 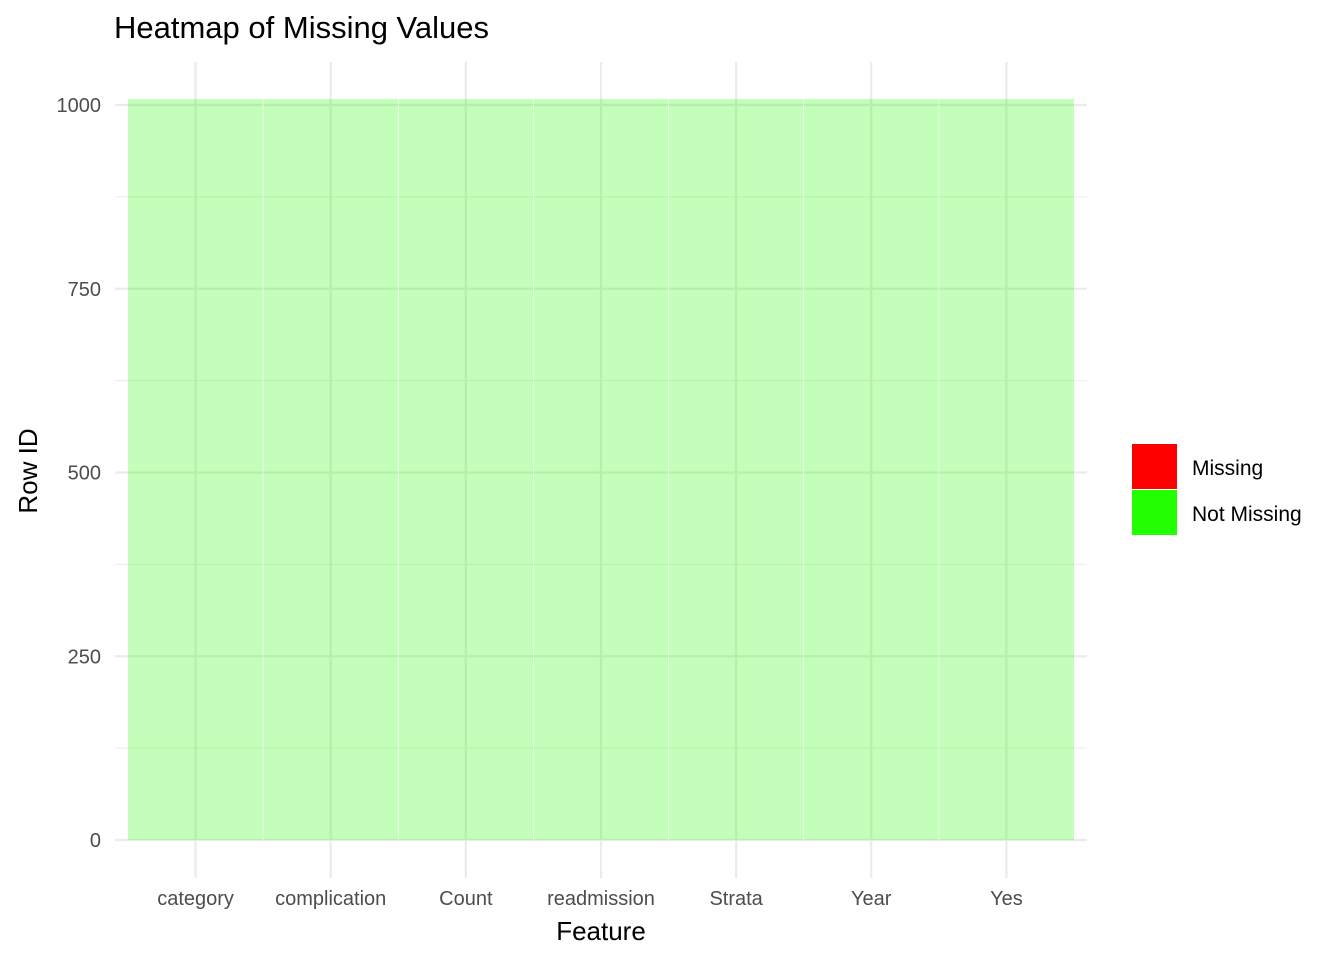 I want to click on x-tick-label: complication, so click(x=330, y=899).